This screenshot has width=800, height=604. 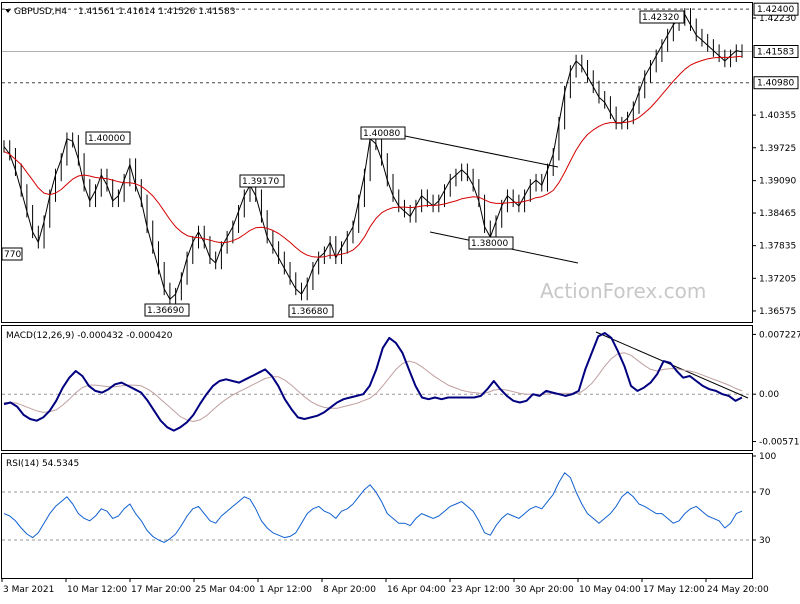 What do you see at coordinates (777, 149) in the screenshot?
I see `price-axis-tick-label: 1.39725` at bounding box center [777, 149].